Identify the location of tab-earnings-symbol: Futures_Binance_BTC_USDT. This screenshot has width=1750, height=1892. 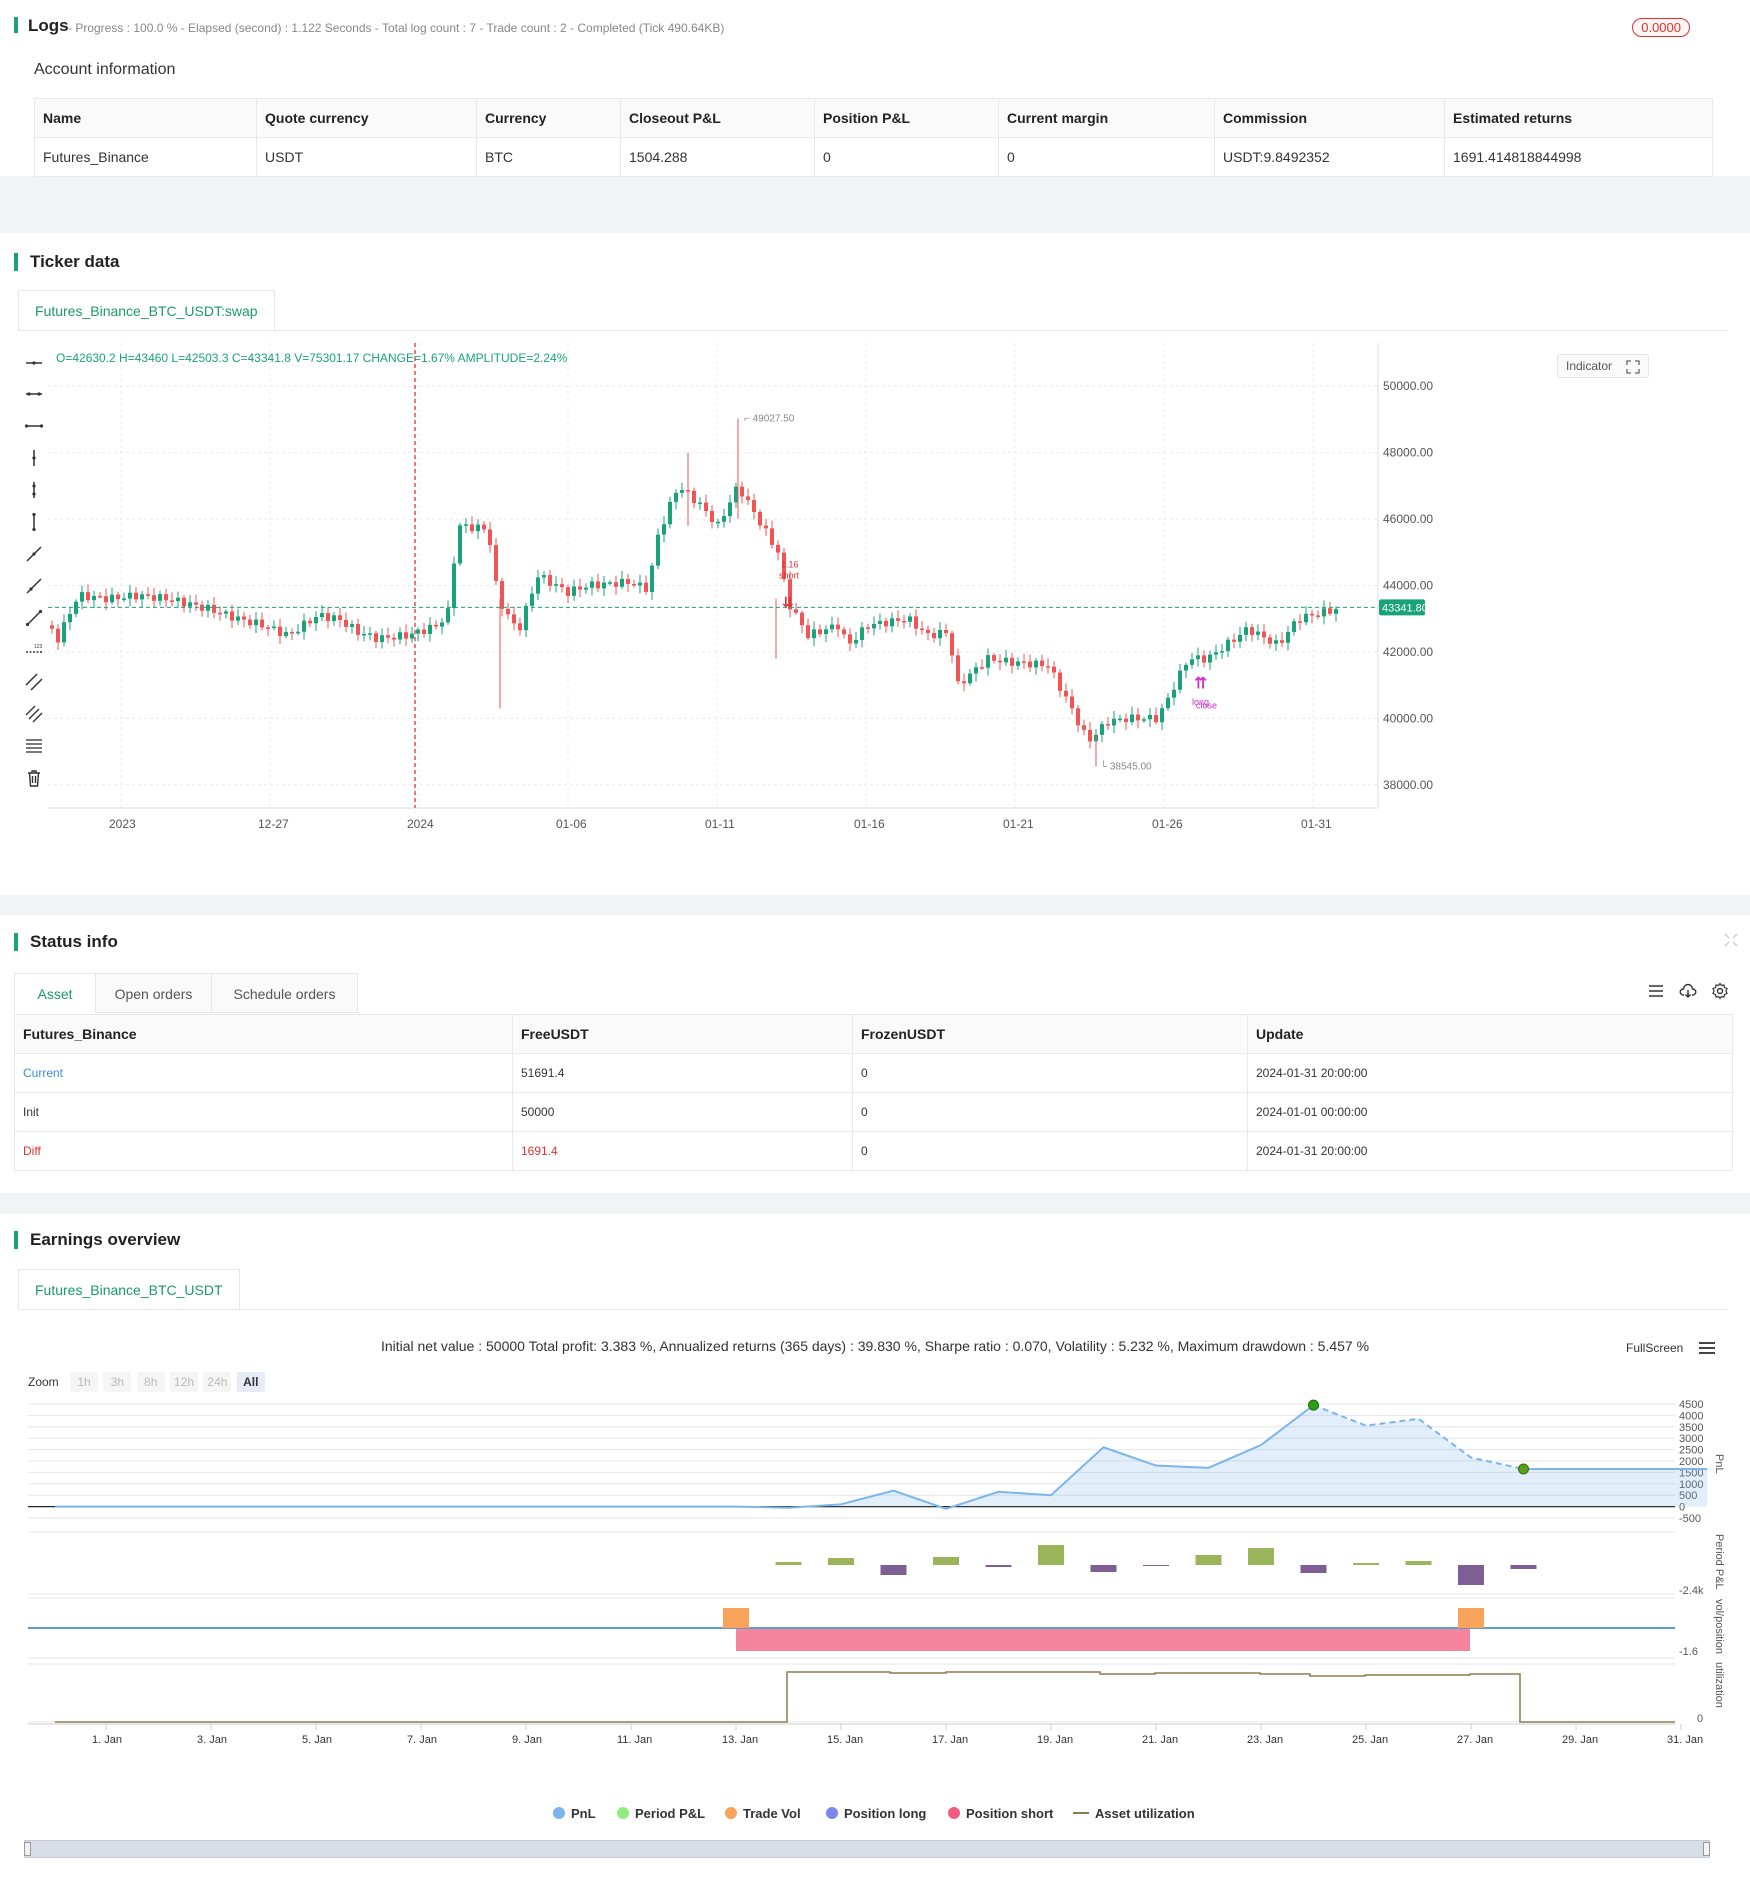
(129, 1289).